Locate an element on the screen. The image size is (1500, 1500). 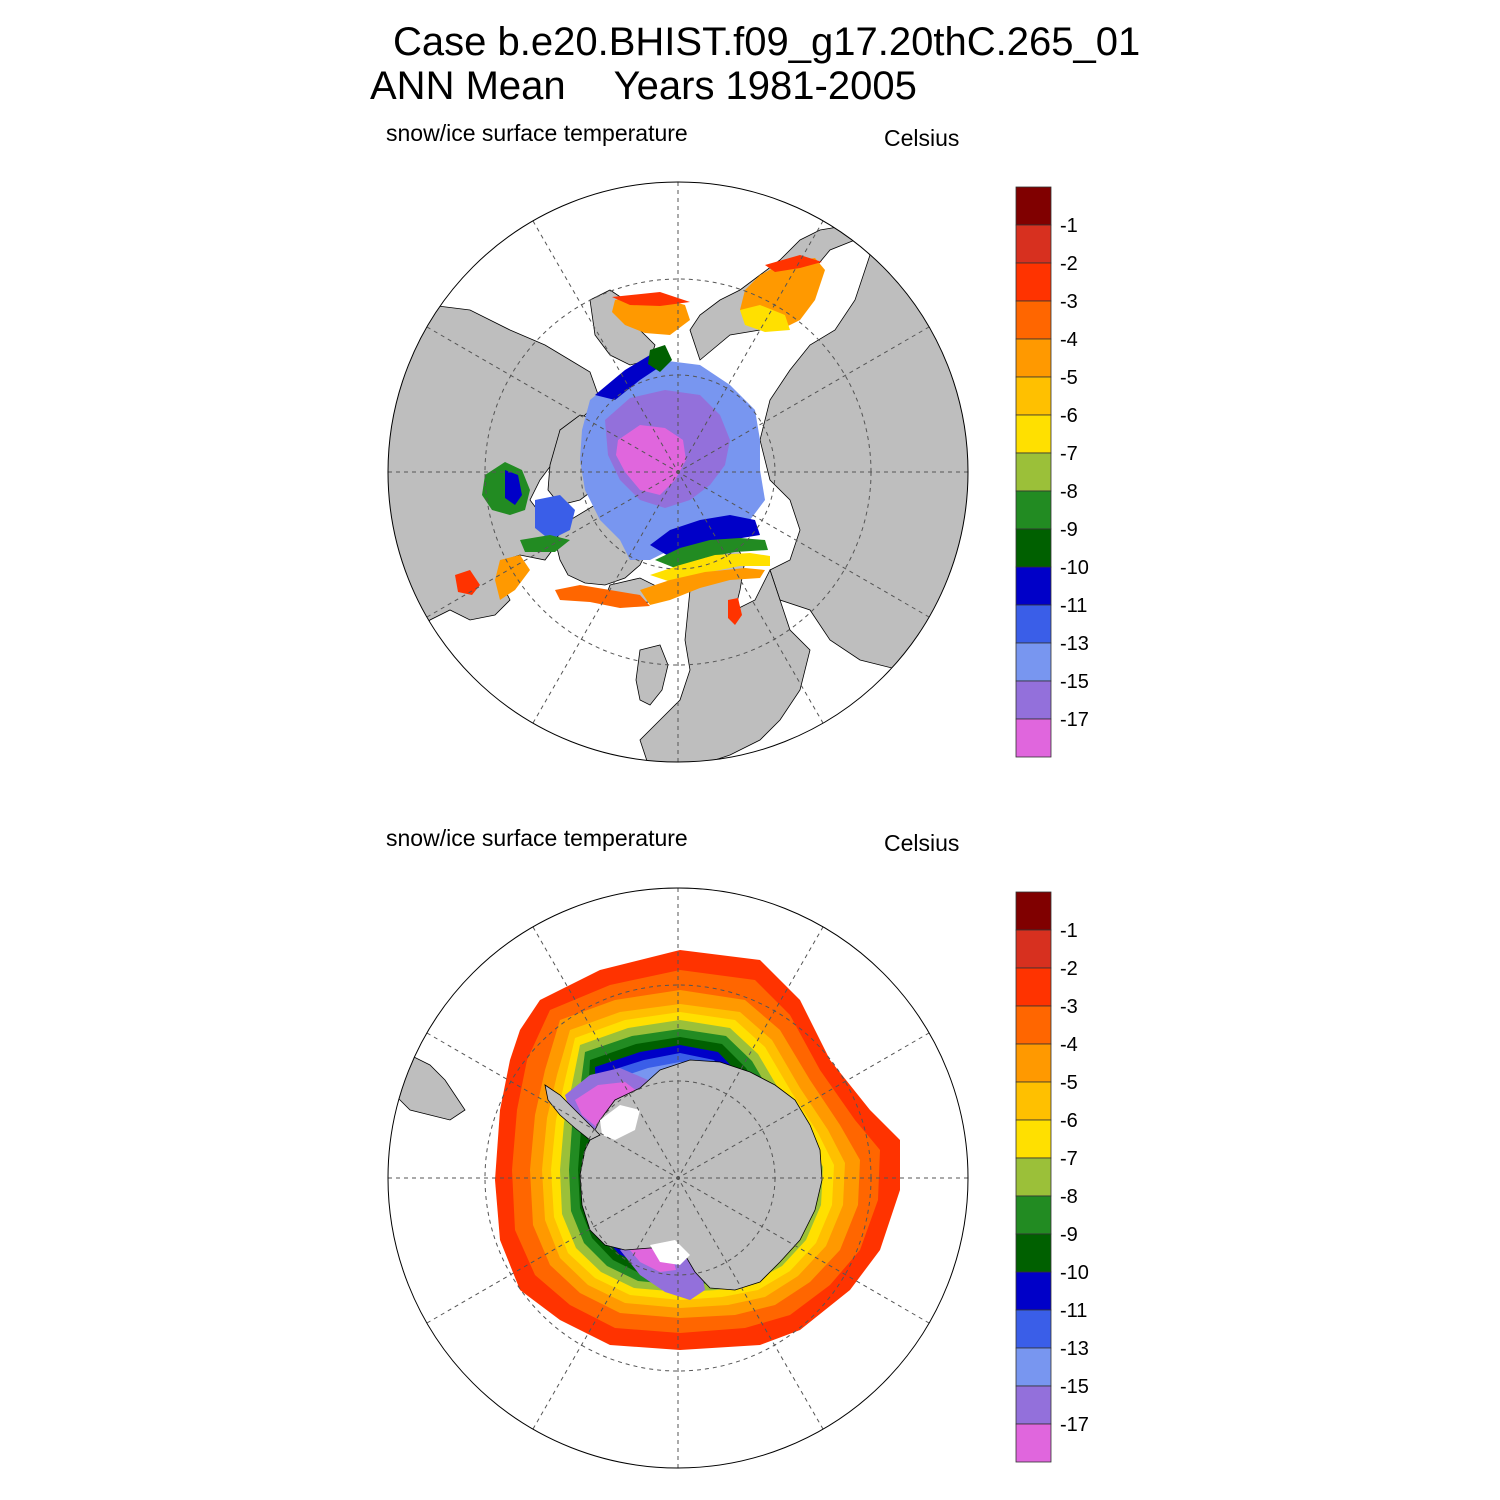
nh-ice-east-greenland-orange is located at coordinates (702, 586).